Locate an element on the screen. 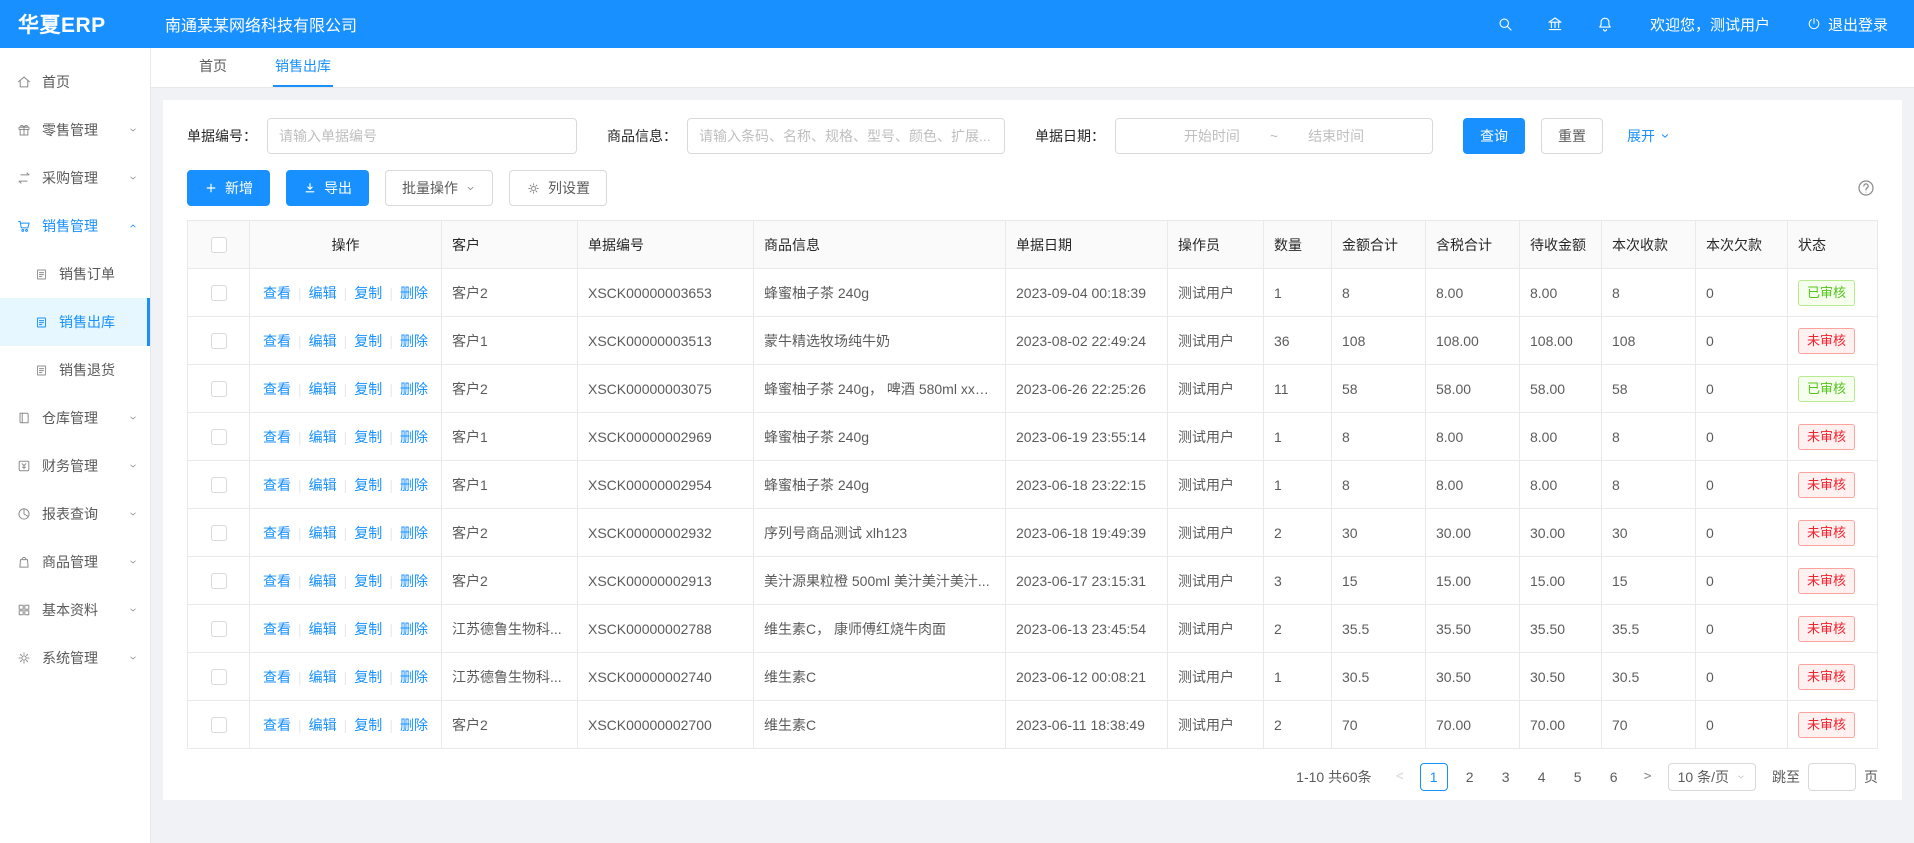 The image size is (1914, 843). search-button: 查询 is located at coordinates (1494, 136).